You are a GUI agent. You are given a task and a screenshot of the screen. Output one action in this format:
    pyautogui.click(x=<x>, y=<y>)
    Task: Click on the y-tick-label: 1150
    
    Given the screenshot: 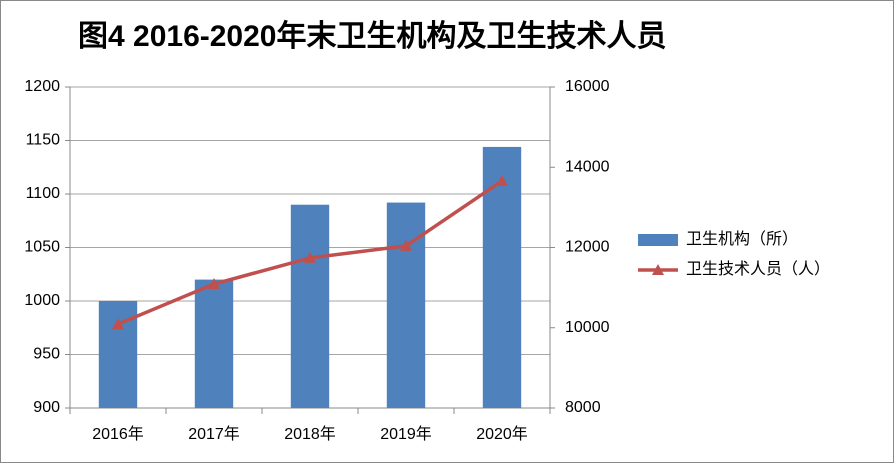 What is the action you would take?
    pyautogui.click(x=43, y=140)
    